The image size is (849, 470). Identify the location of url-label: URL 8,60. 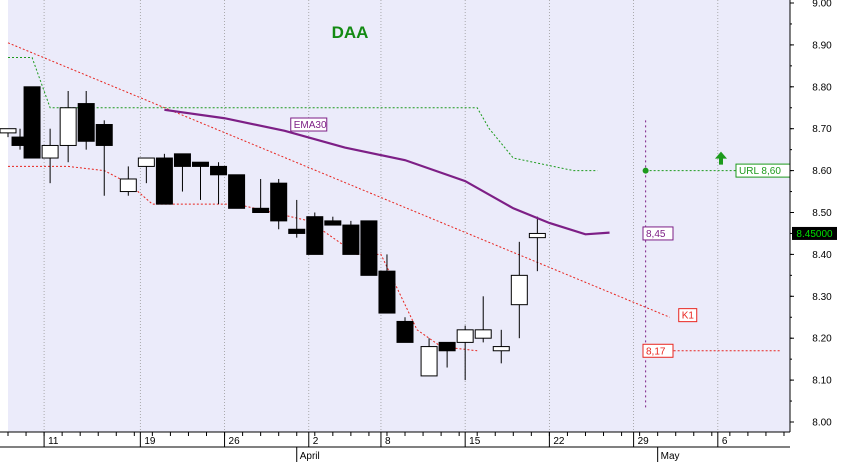
(763, 170).